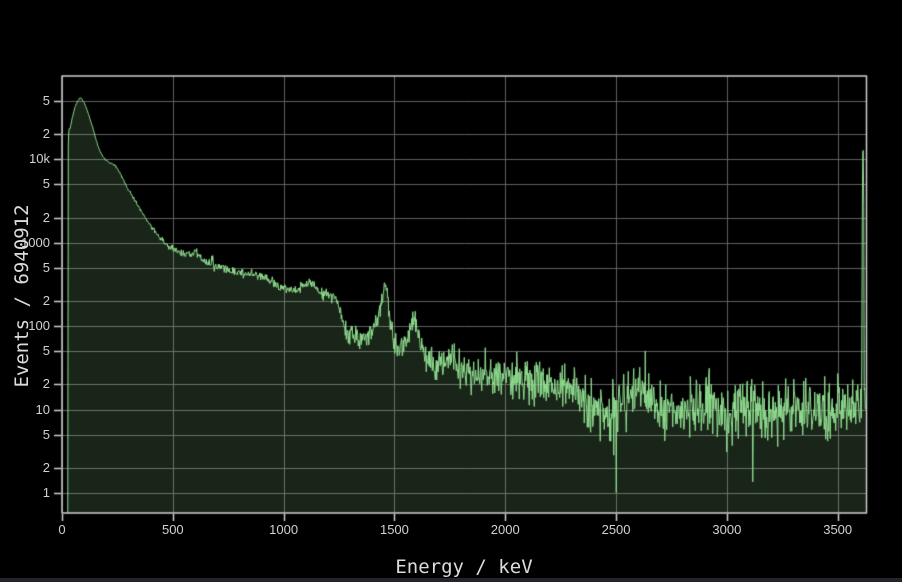  What do you see at coordinates (464, 567) in the screenshot?
I see `x-axis-title: Energy / keV` at bounding box center [464, 567].